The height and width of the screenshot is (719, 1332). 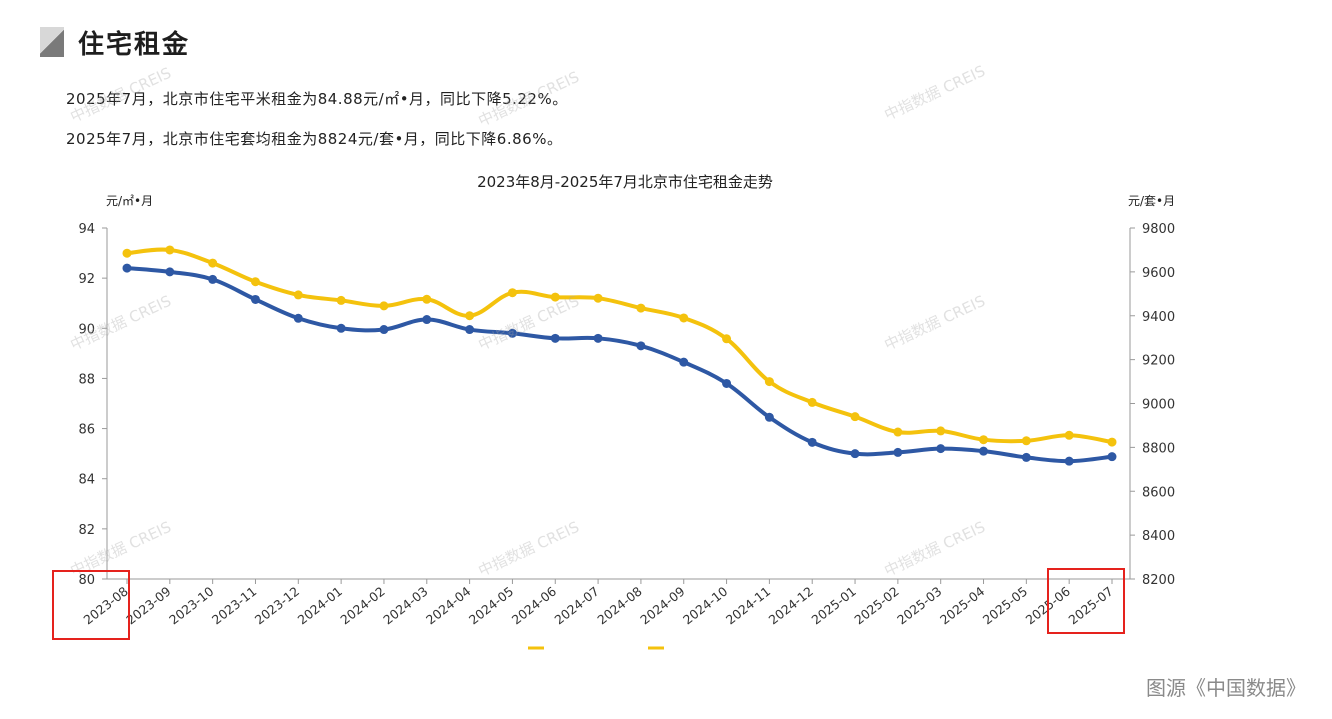 I want to click on x-tick-label: 2024-07, so click(x=577, y=606).